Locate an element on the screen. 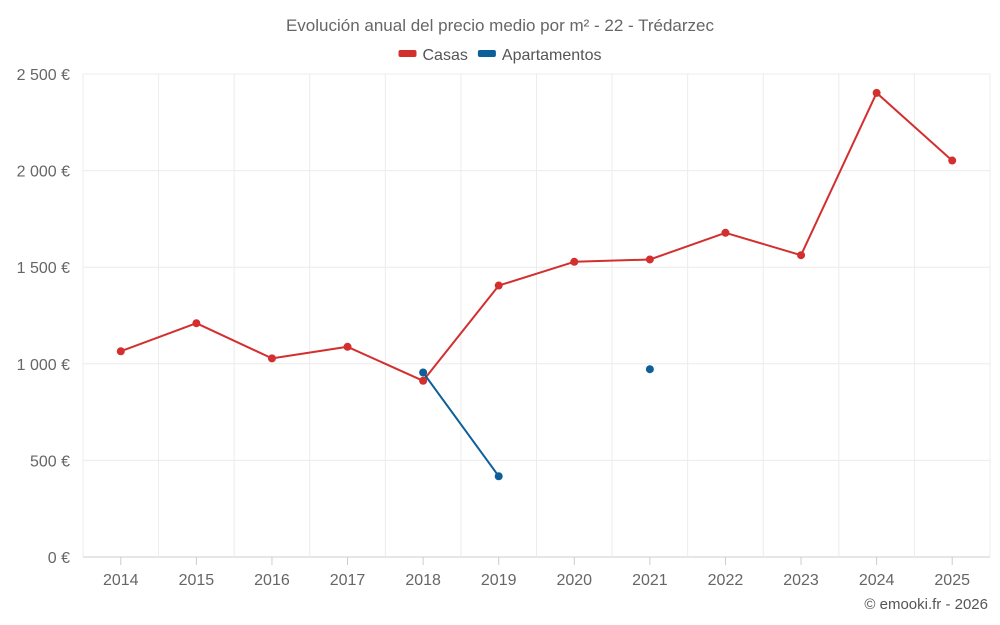 This screenshot has height=625, width=1000. x-tick-label: 2019 is located at coordinates (499, 580).